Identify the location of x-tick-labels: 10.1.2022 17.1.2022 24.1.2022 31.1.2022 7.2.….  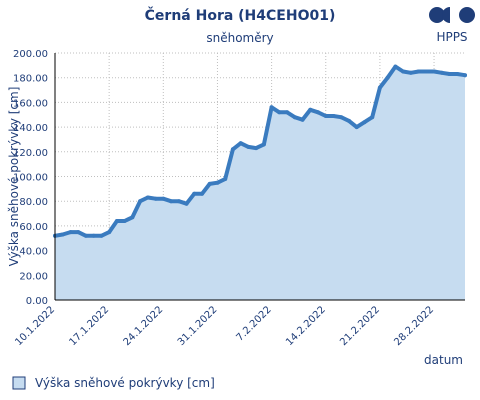
(224, 326).